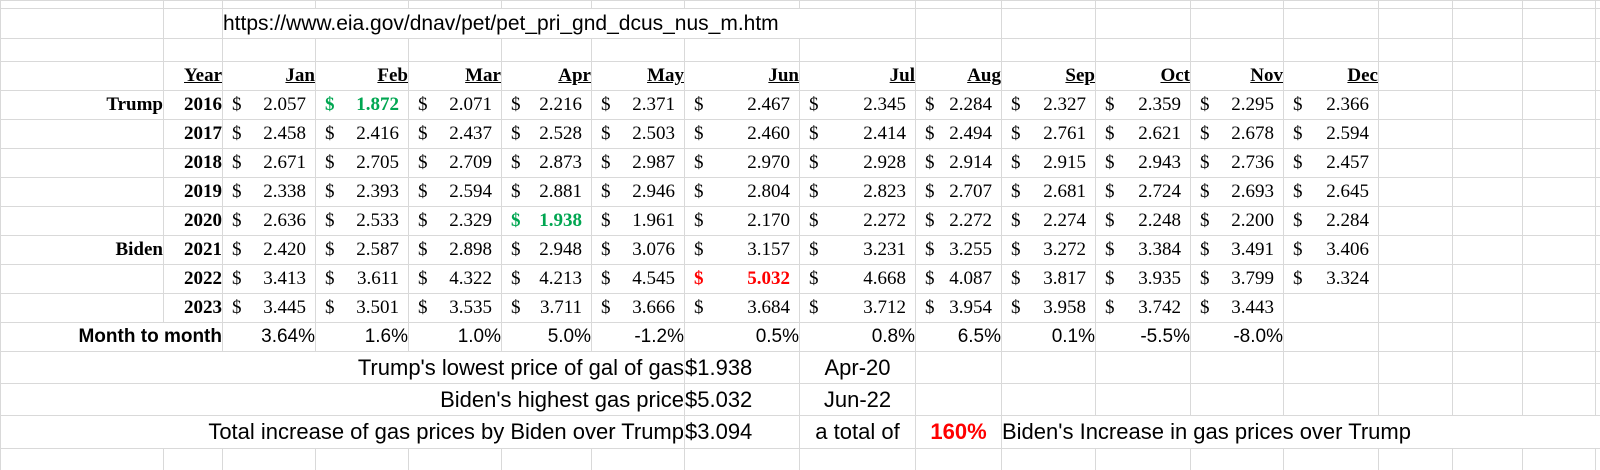  Describe the element at coordinates (958, 105) in the screenshot. I see `price-cell: $2.284` at that location.